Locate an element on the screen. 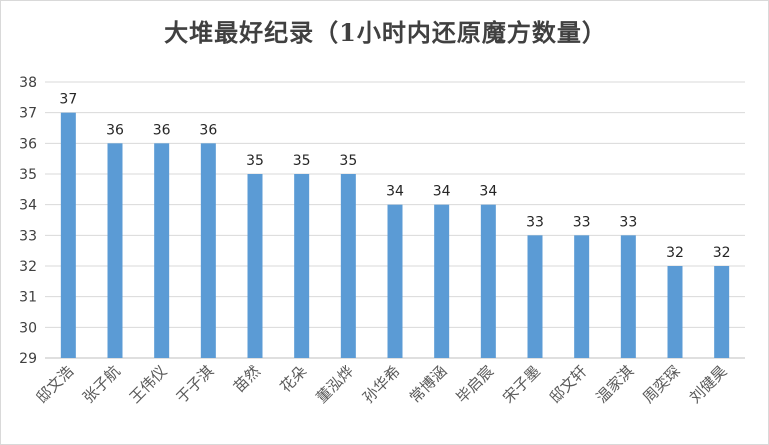  category-label: 董泓烨 is located at coordinates (335, 384).